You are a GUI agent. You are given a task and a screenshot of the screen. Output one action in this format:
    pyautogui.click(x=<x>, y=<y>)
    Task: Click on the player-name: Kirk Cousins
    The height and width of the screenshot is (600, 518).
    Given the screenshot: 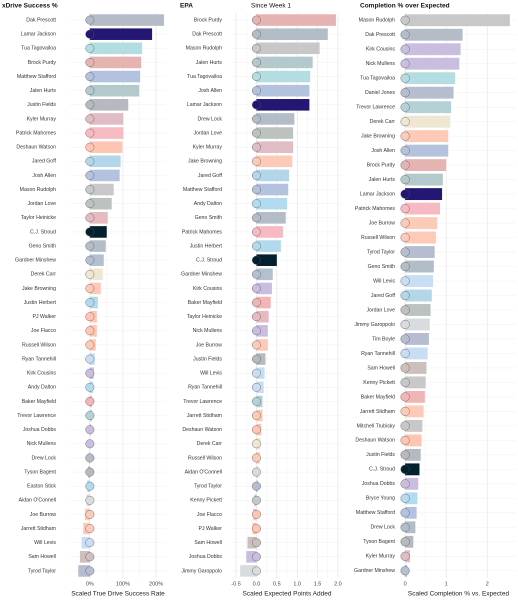 What is the action you would take?
    pyautogui.click(x=42, y=374)
    